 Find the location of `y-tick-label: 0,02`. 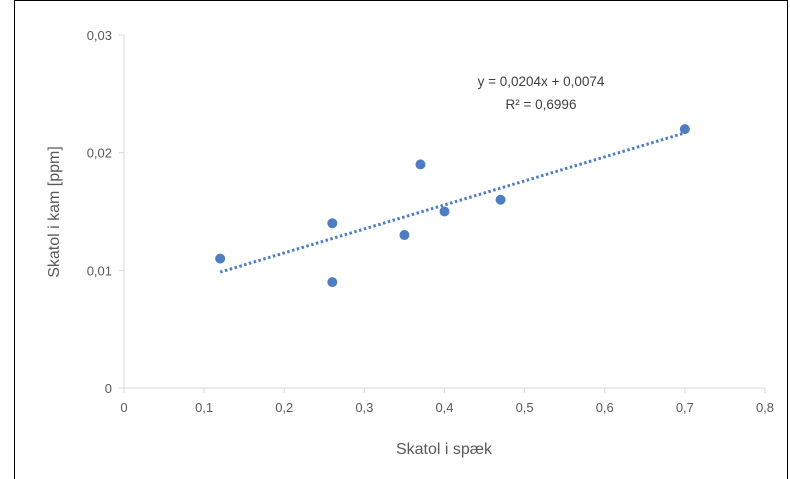

y-tick-label: 0,02 is located at coordinates (99, 153).